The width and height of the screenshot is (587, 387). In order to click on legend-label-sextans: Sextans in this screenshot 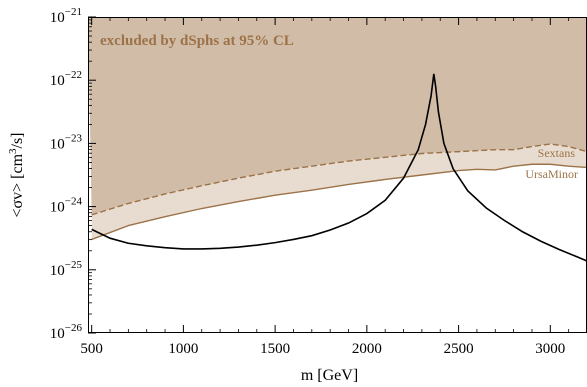, I will do `click(557, 153)`.